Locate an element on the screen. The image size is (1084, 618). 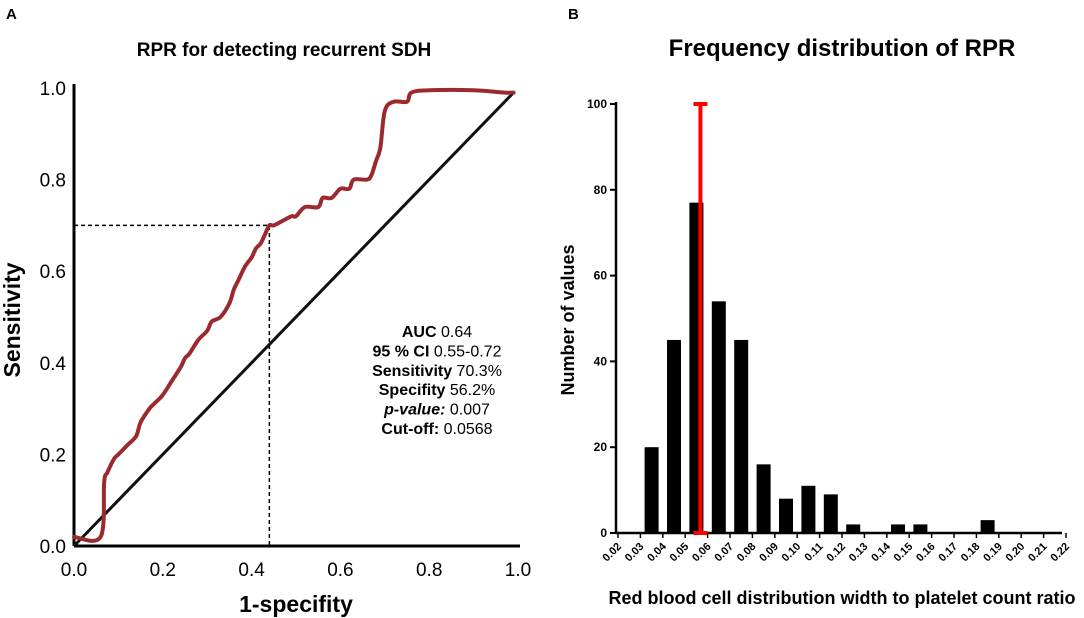
histogram-y-tick-label: 60 is located at coordinates (601, 276).